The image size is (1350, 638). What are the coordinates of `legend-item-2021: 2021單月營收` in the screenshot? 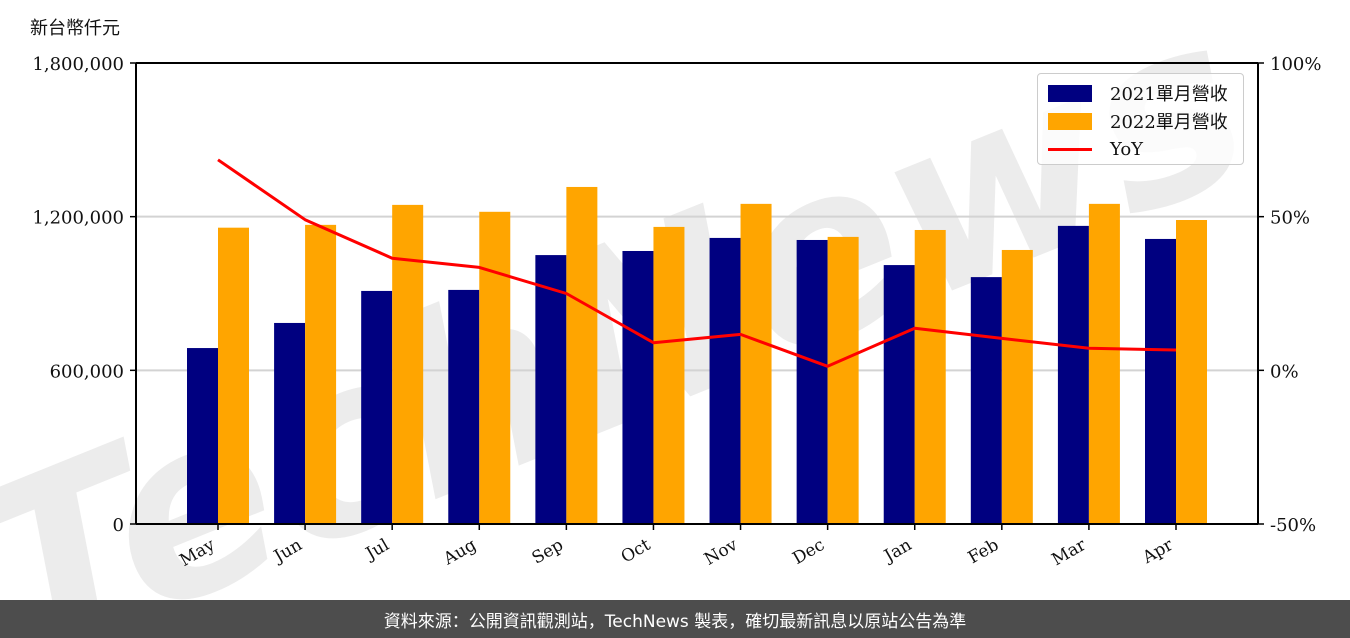 It's located at (1140, 93).